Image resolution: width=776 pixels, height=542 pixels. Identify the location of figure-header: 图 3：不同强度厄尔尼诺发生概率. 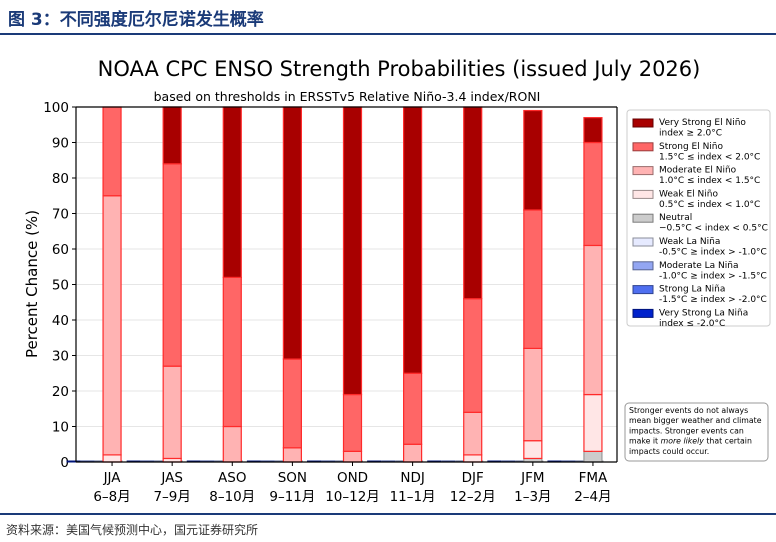
(388, 17).